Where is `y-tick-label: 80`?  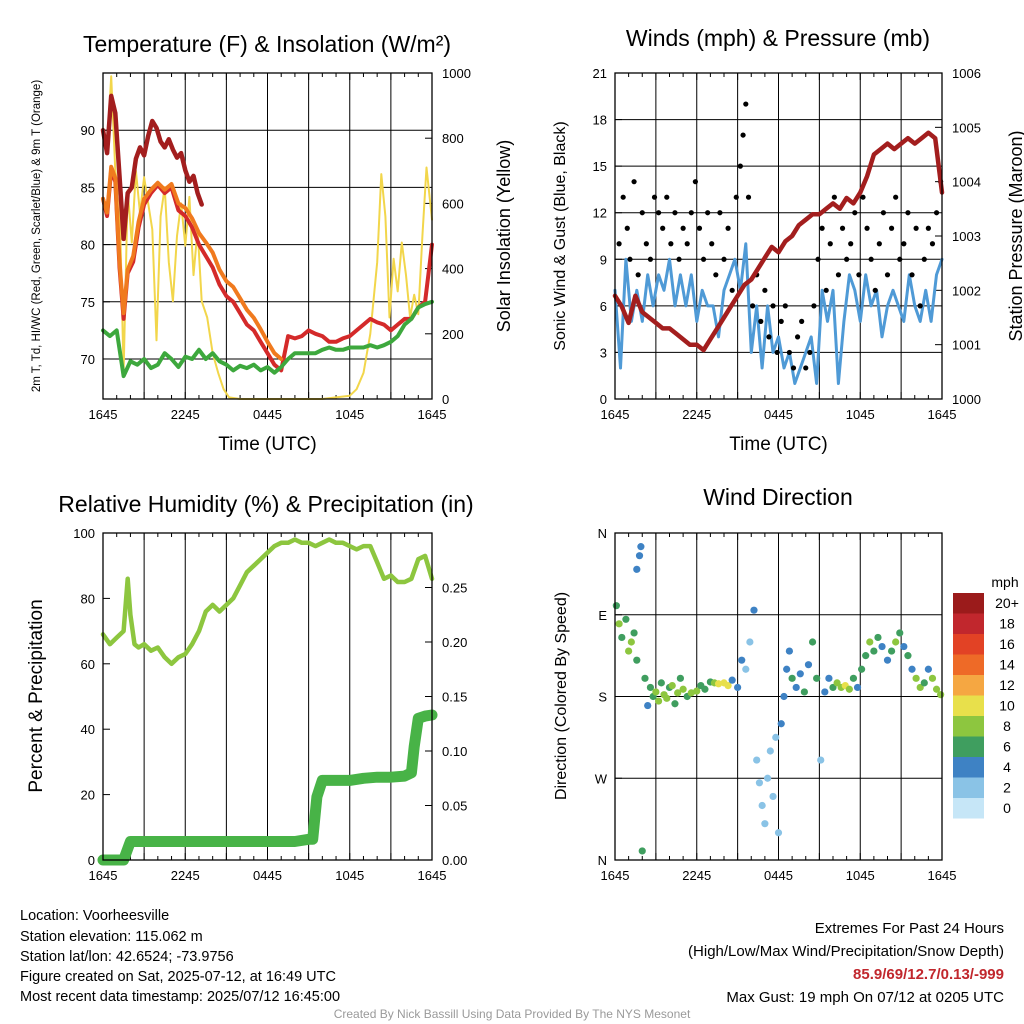 y-tick-label: 80 is located at coordinates (88, 245).